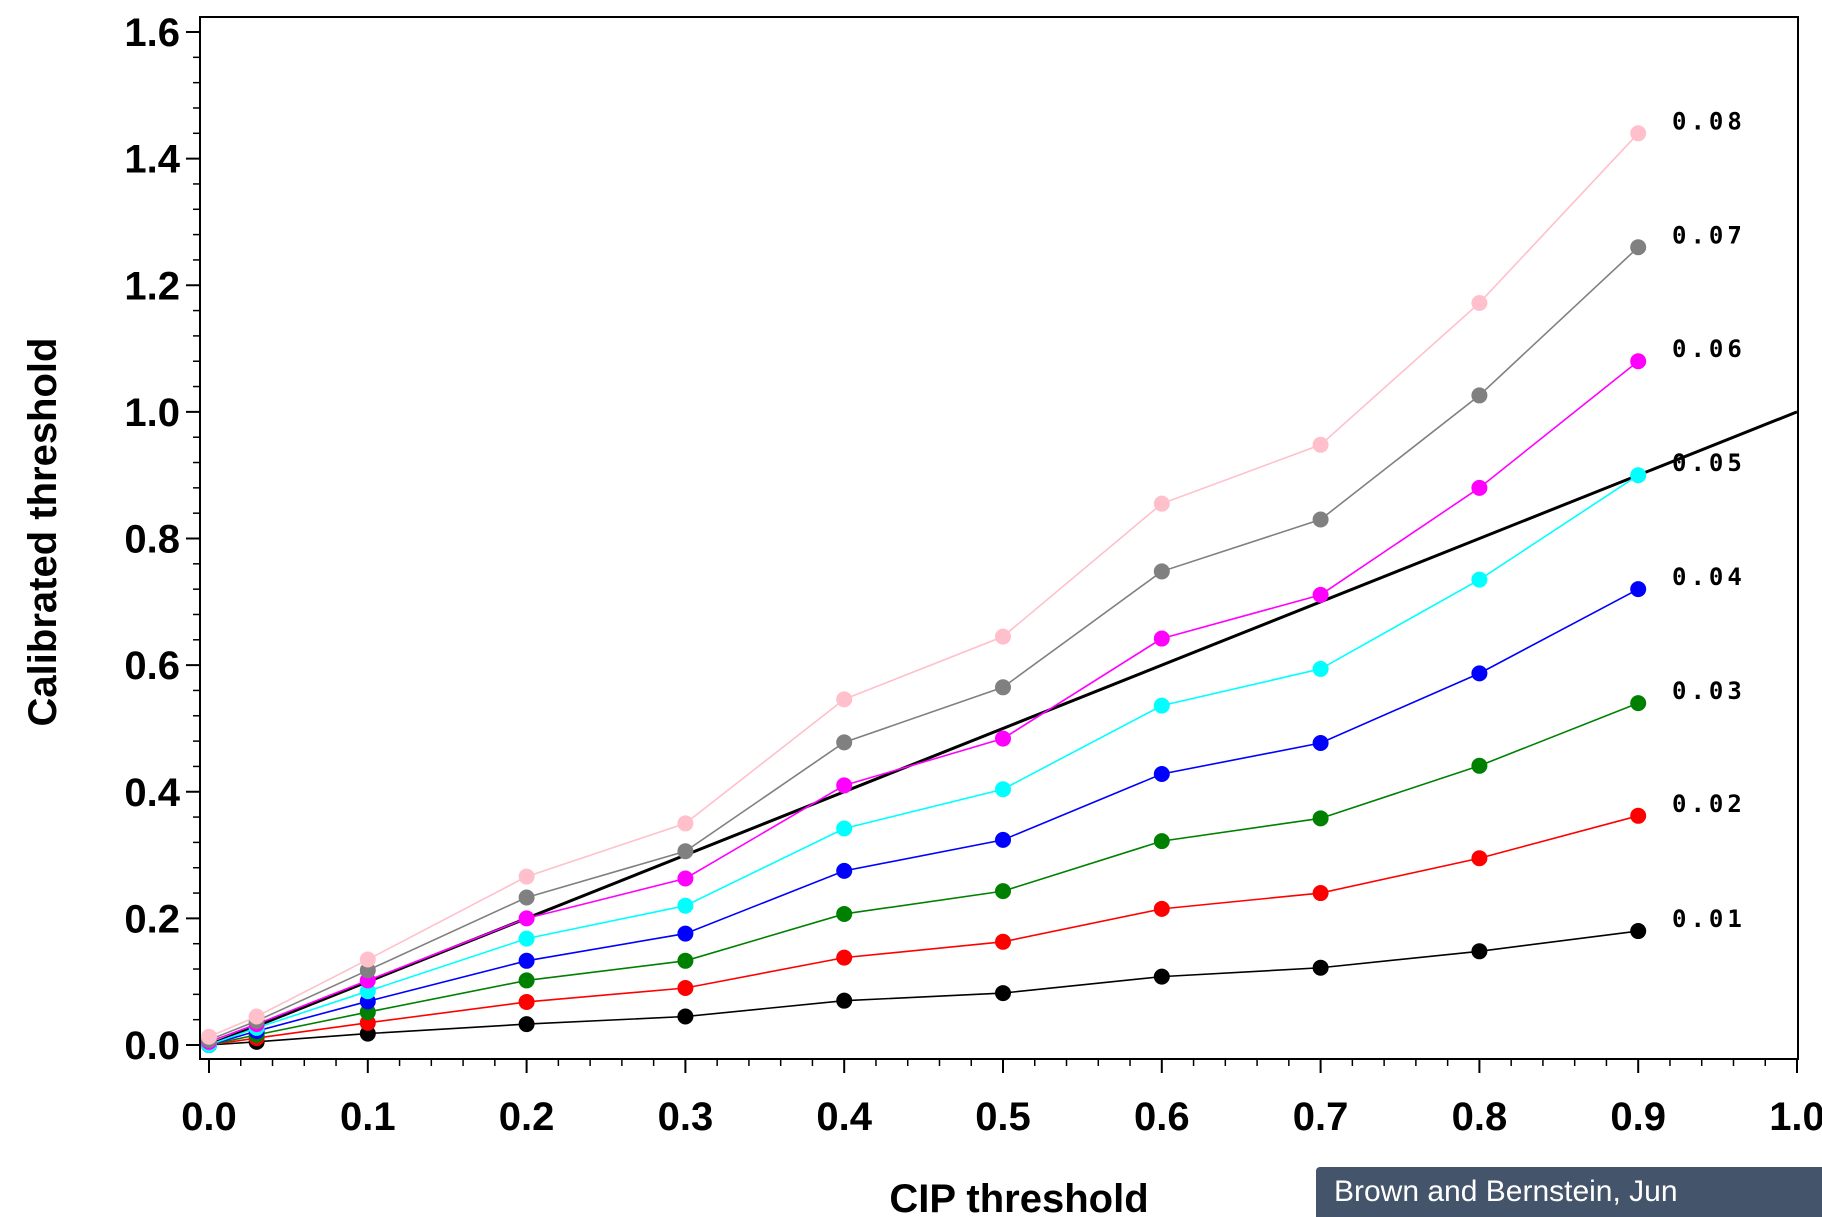  What do you see at coordinates (1003, 1117) in the screenshot?
I see `x-tick-label: 0.5` at bounding box center [1003, 1117].